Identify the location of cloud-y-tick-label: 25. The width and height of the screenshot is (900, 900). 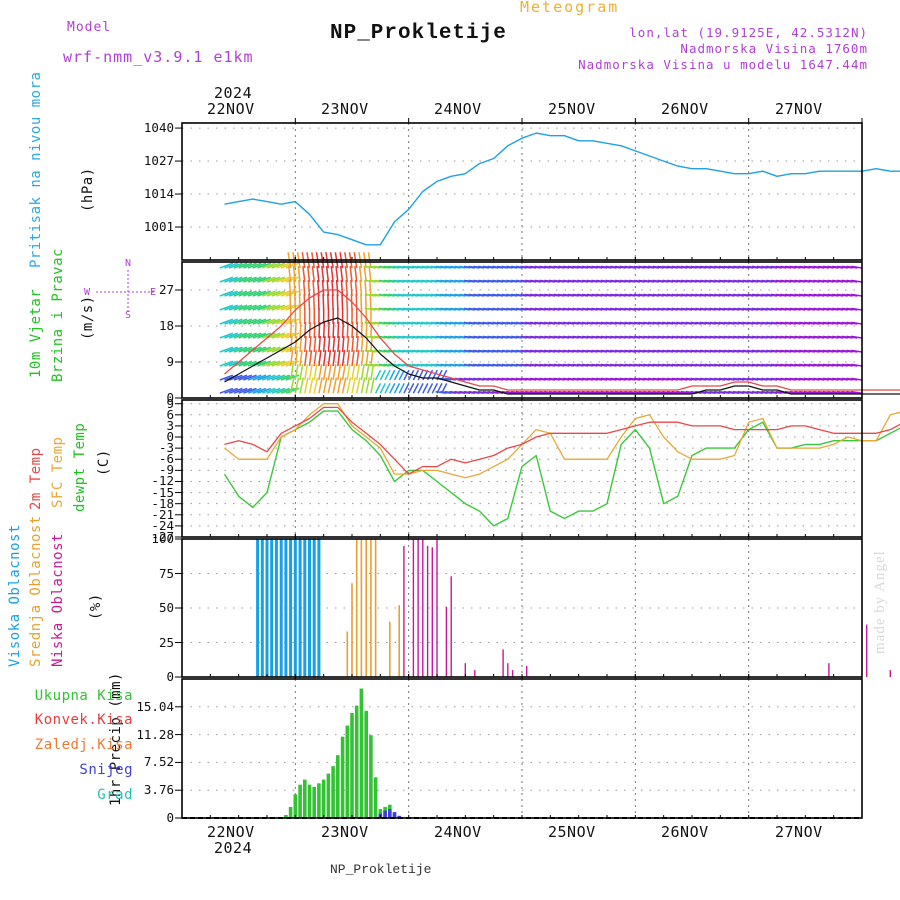
(166, 642).